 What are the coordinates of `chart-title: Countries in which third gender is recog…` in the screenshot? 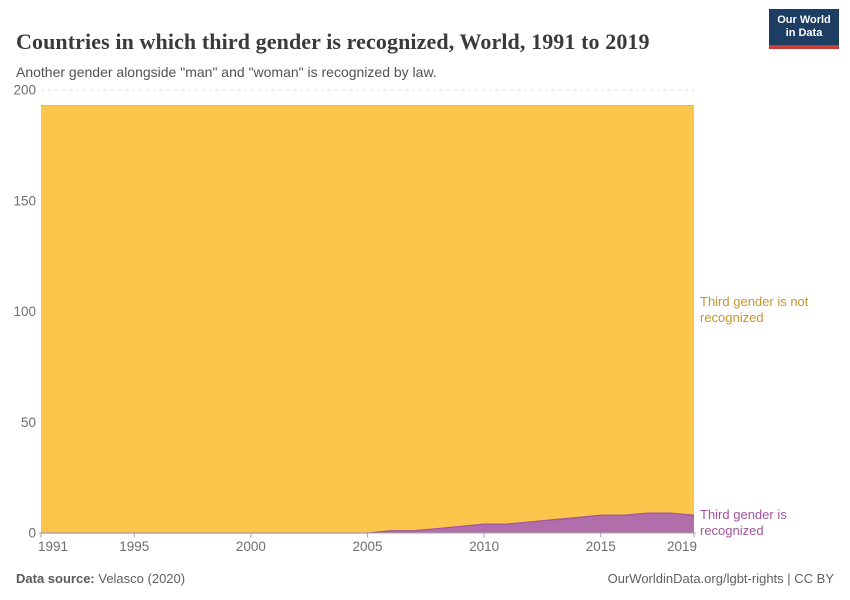 It's located at (333, 41).